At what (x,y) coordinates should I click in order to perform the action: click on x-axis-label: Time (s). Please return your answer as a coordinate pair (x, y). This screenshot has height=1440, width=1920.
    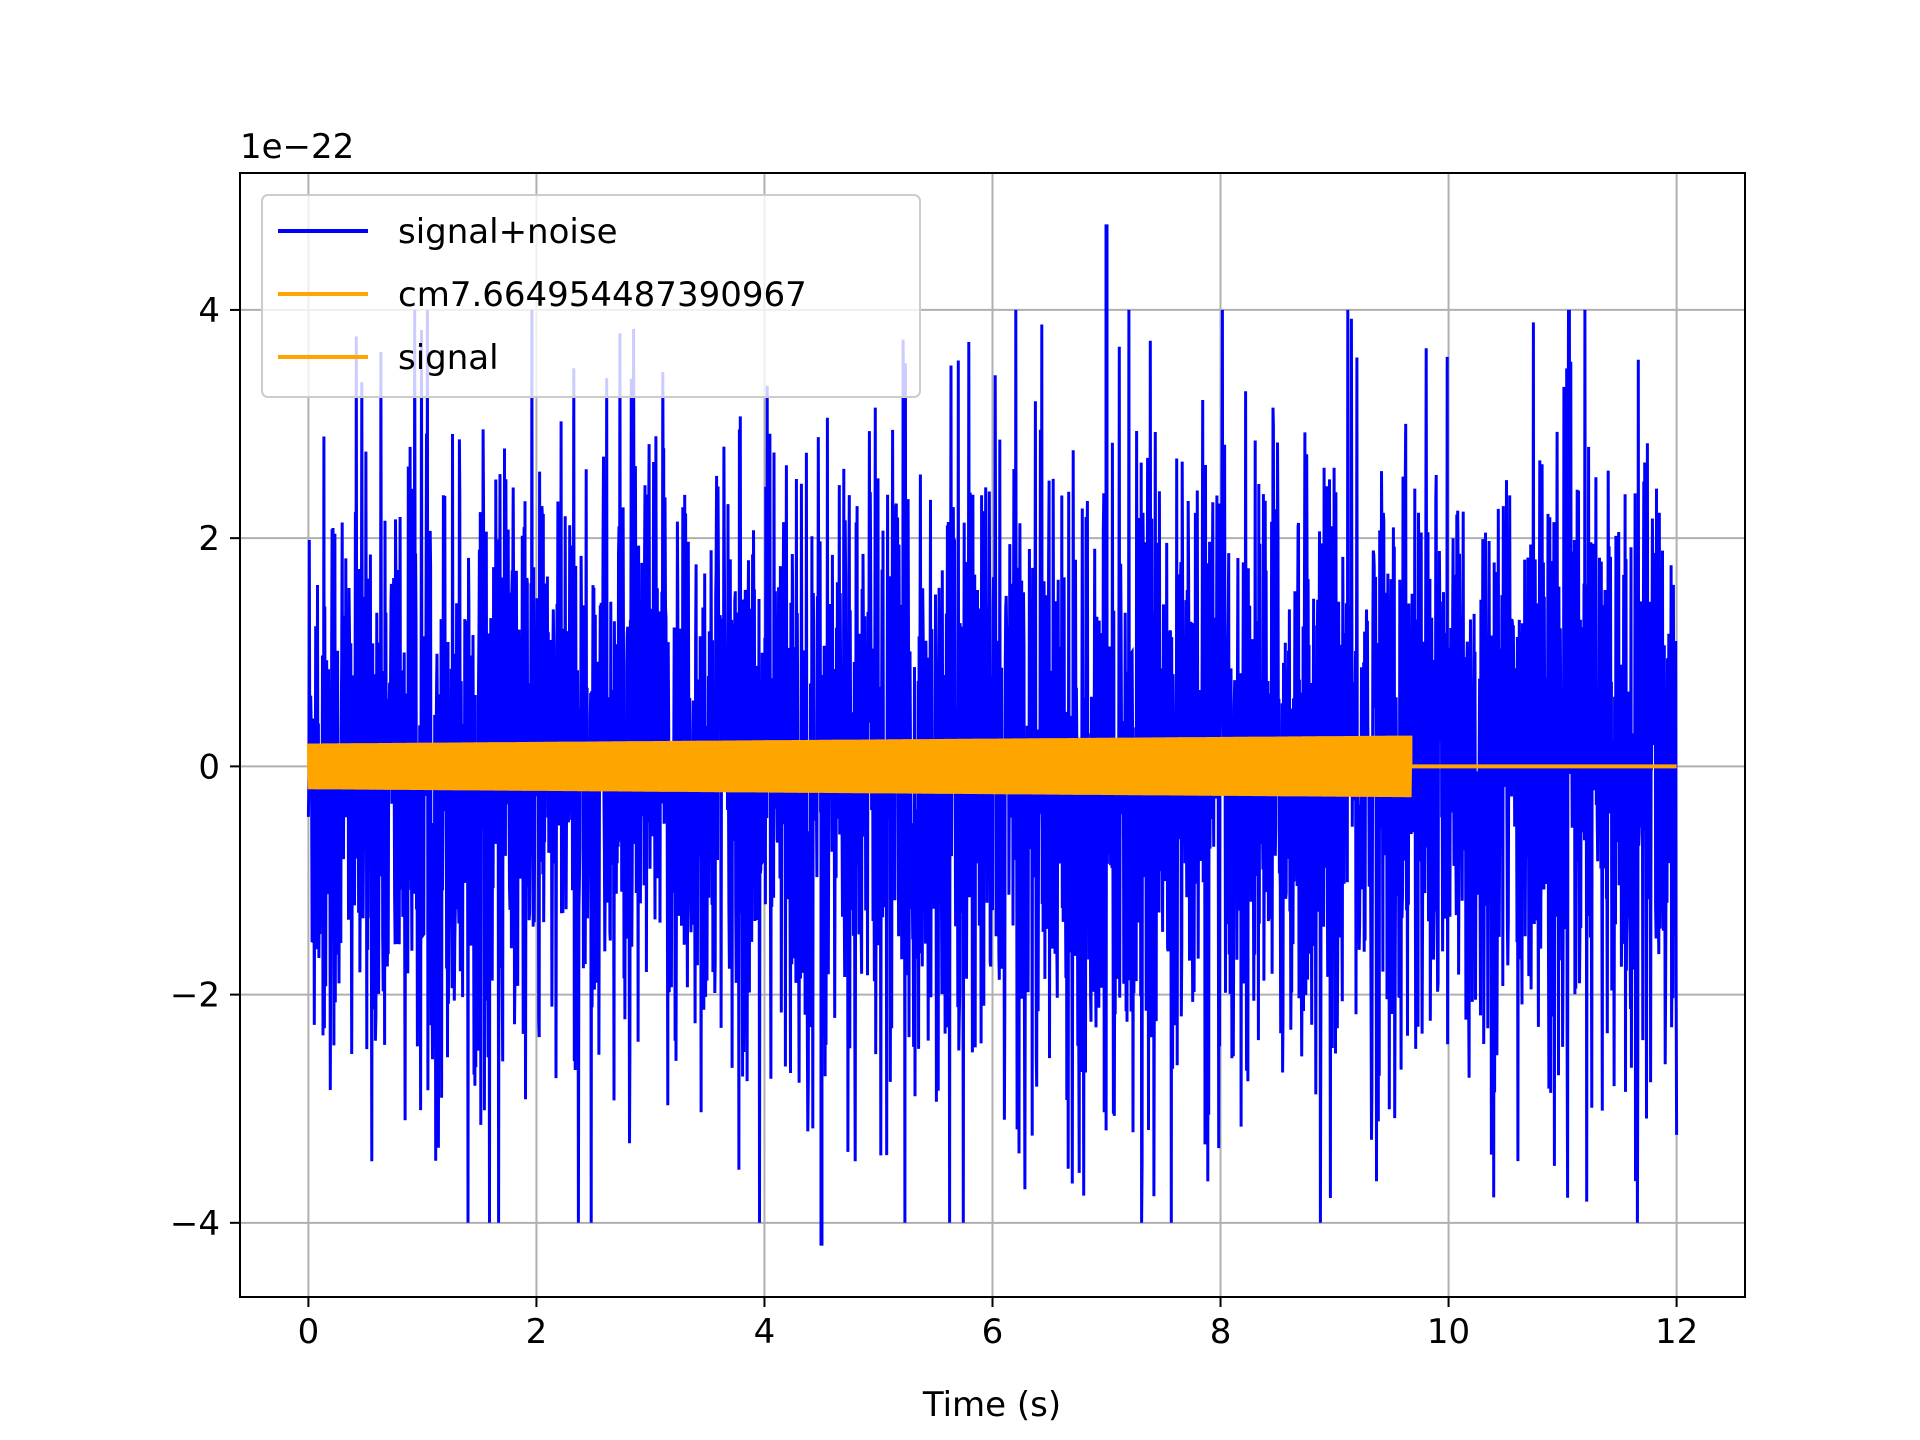
    Looking at the image, I should click on (991, 1405).